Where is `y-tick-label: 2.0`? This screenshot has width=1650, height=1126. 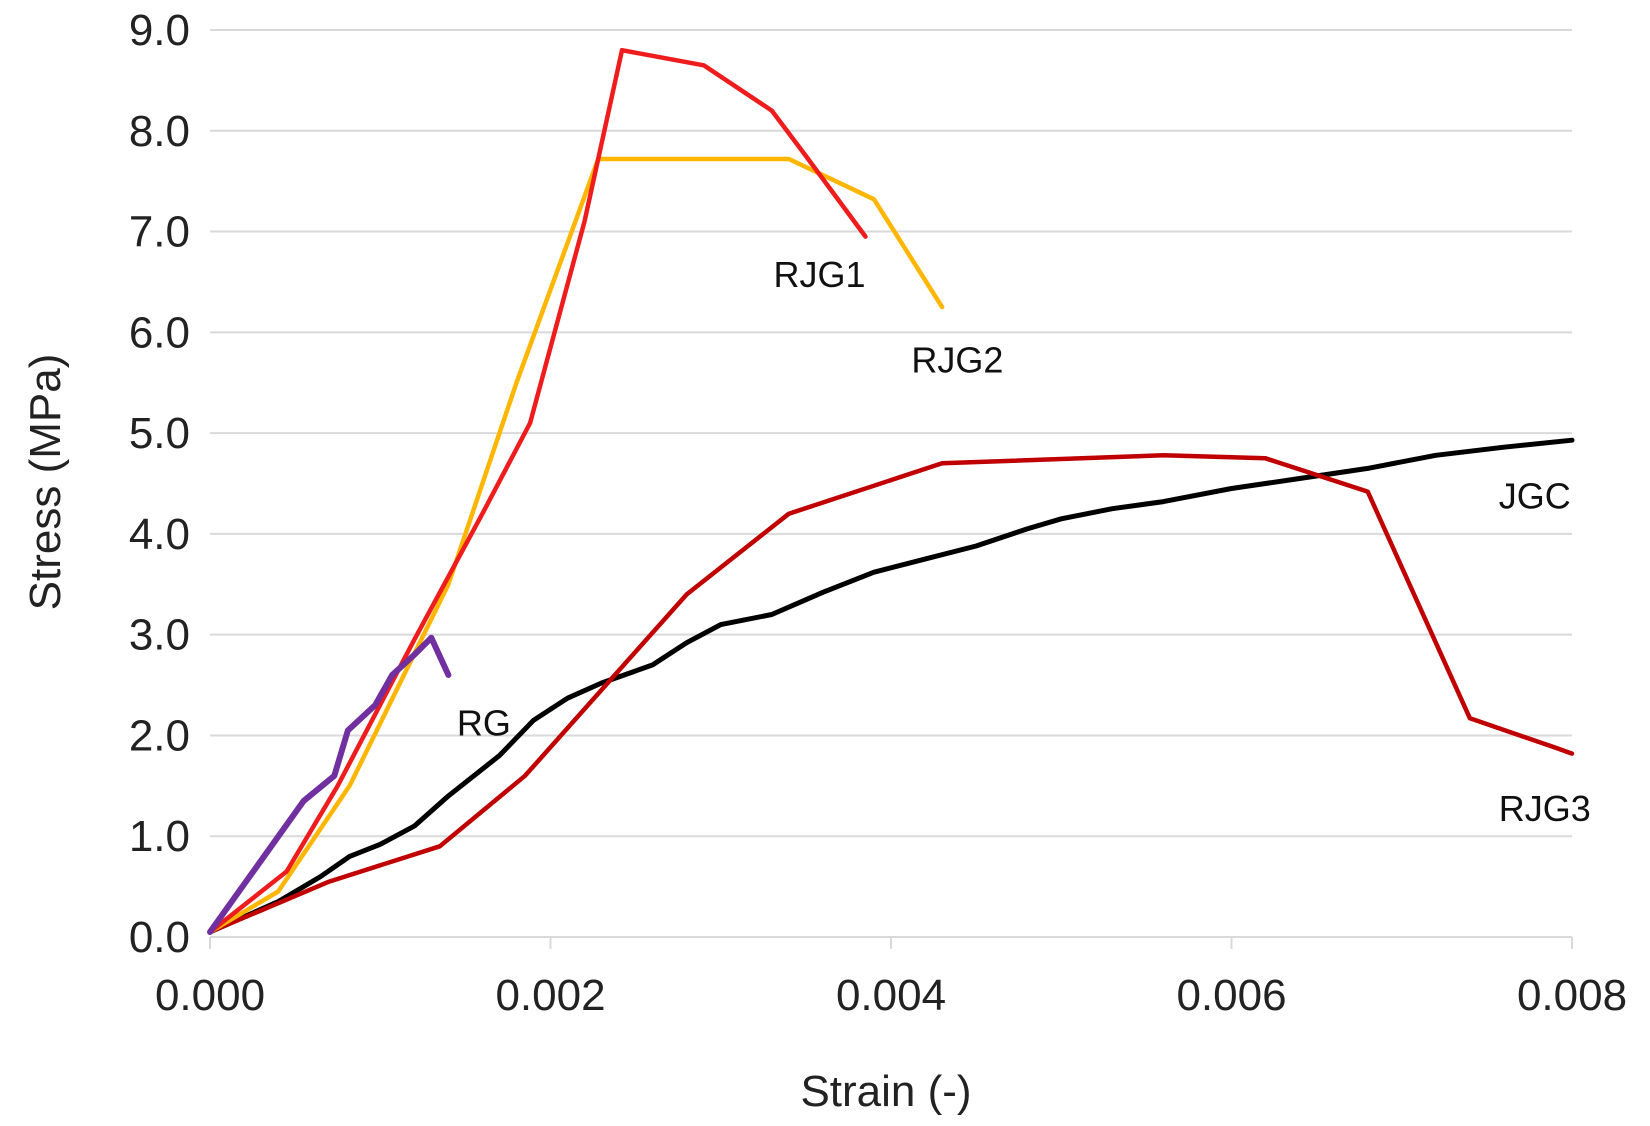 y-tick-label: 2.0 is located at coordinates (159, 735).